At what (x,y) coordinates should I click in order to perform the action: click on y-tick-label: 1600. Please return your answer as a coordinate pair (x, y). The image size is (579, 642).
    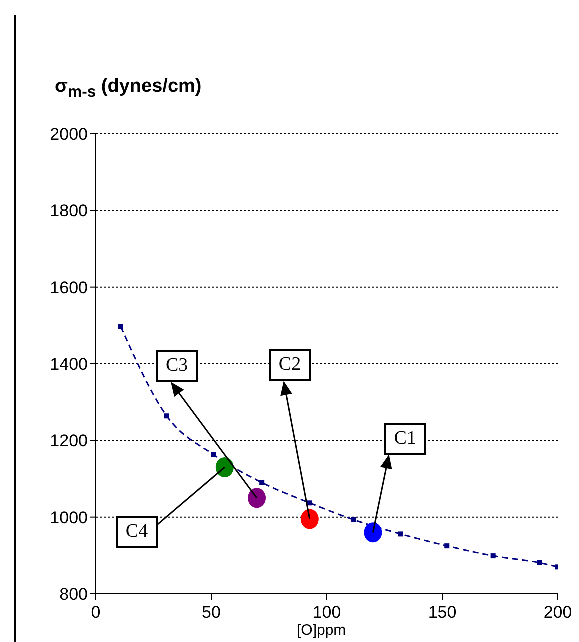
    Looking at the image, I should click on (69, 288).